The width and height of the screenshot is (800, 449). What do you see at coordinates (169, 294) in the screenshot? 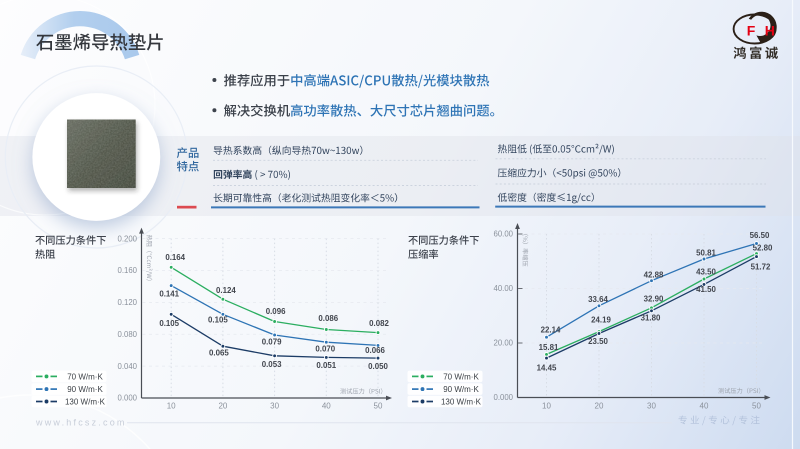
I see `svg-text: 0.141` at bounding box center [169, 294].